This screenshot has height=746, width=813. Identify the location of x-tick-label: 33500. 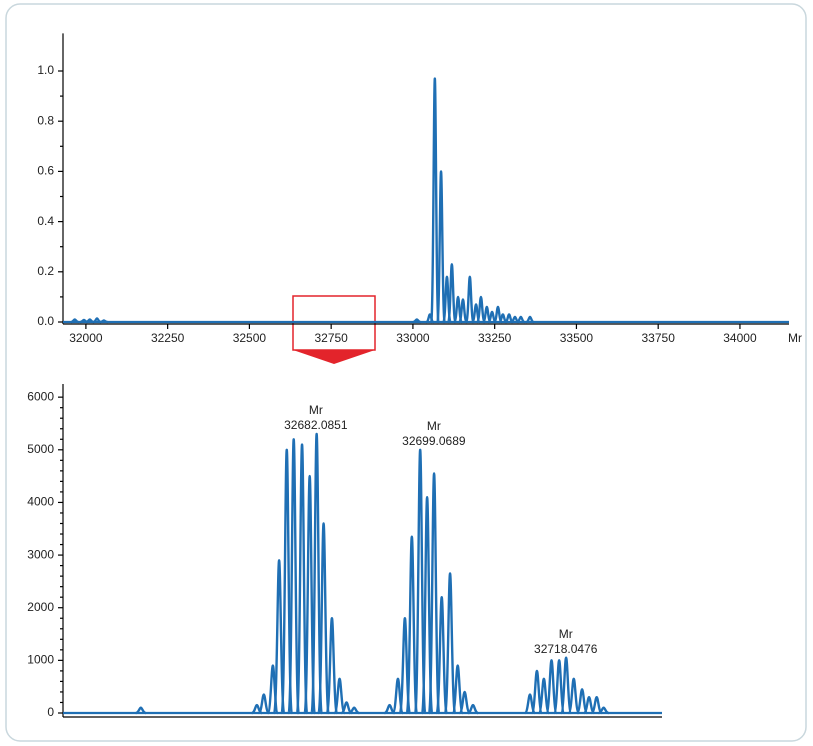
(577, 338).